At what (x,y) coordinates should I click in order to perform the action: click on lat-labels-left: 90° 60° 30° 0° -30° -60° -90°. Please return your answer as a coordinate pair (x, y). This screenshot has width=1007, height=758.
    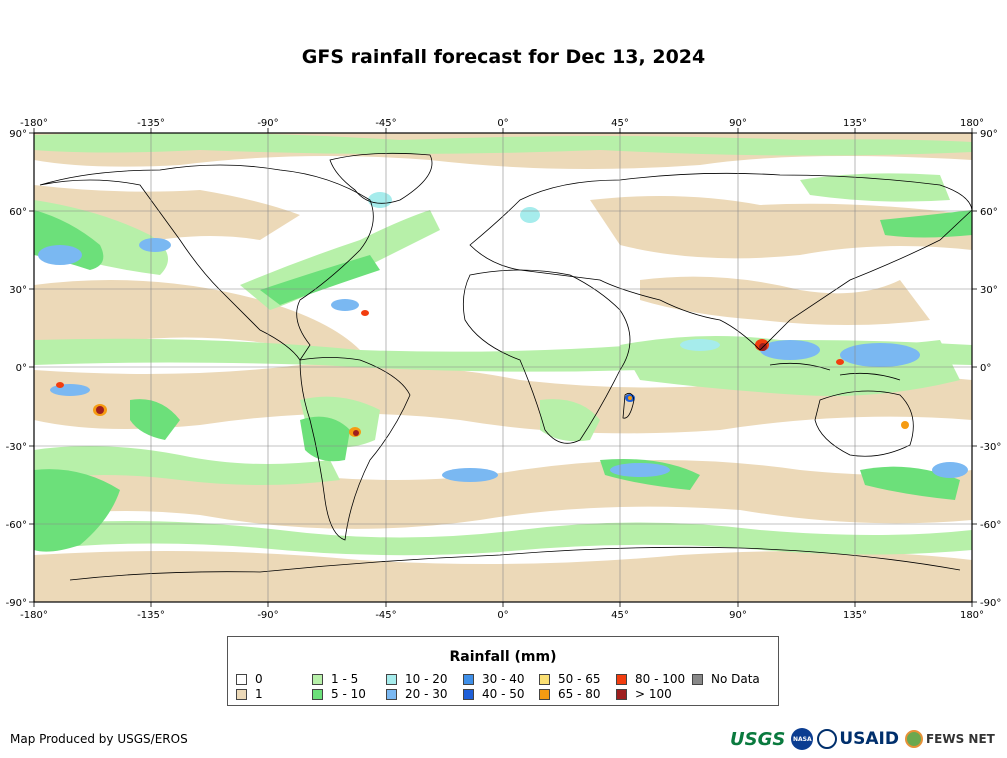
    Looking at the image, I should click on (16, 369).